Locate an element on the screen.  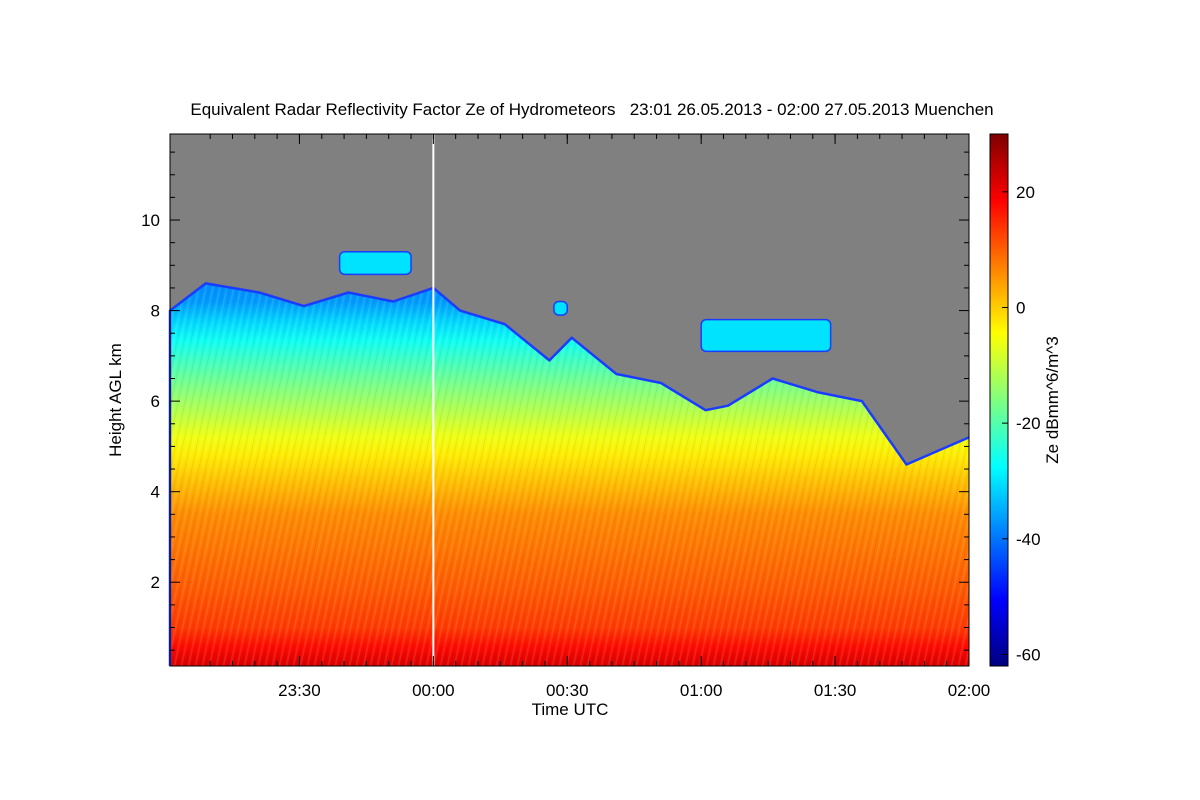
y-tick-label: 2 is located at coordinates (155, 582).